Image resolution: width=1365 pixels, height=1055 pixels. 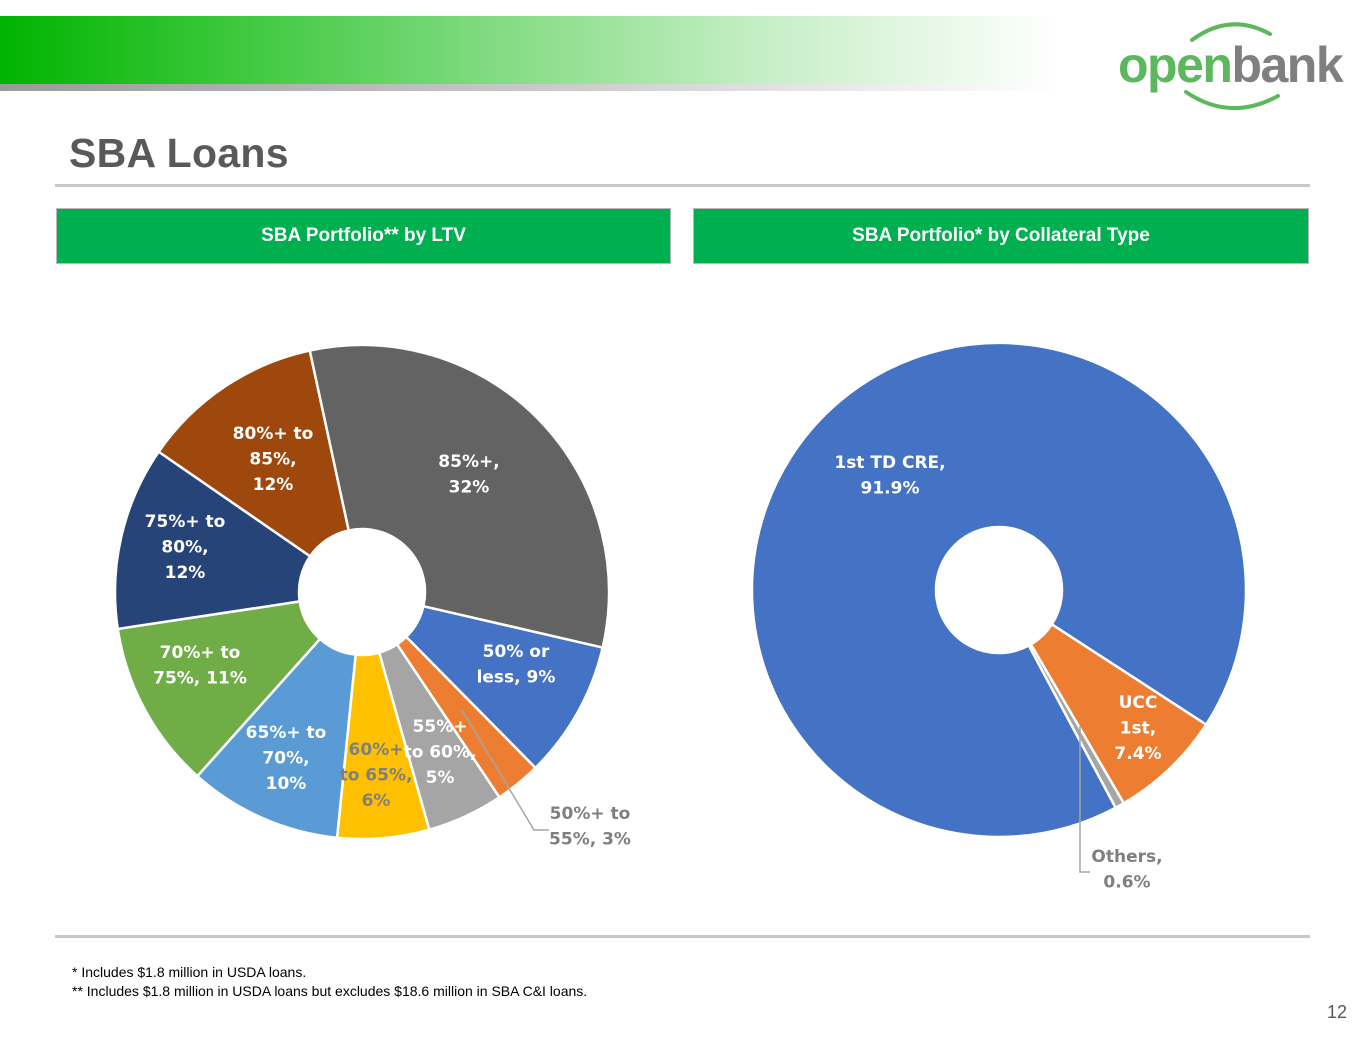 What do you see at coordinates (530, 50) in the screenshot?
I see `header-gradient-band` at bounding box center [530, 50].